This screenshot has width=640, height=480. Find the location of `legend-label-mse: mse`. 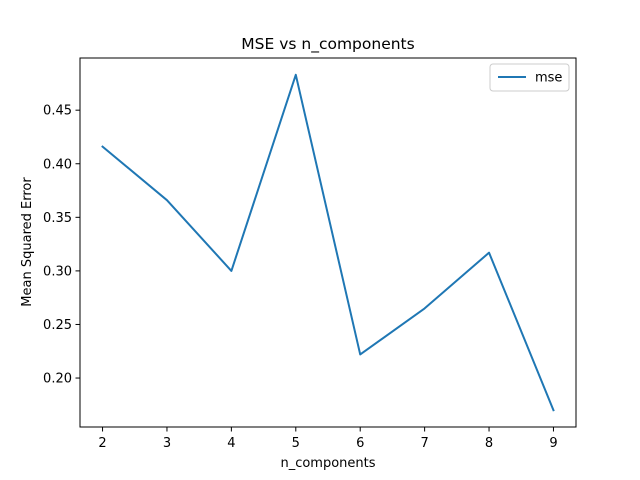

legend-label-mse: mse is located at coordinates (548, 78).